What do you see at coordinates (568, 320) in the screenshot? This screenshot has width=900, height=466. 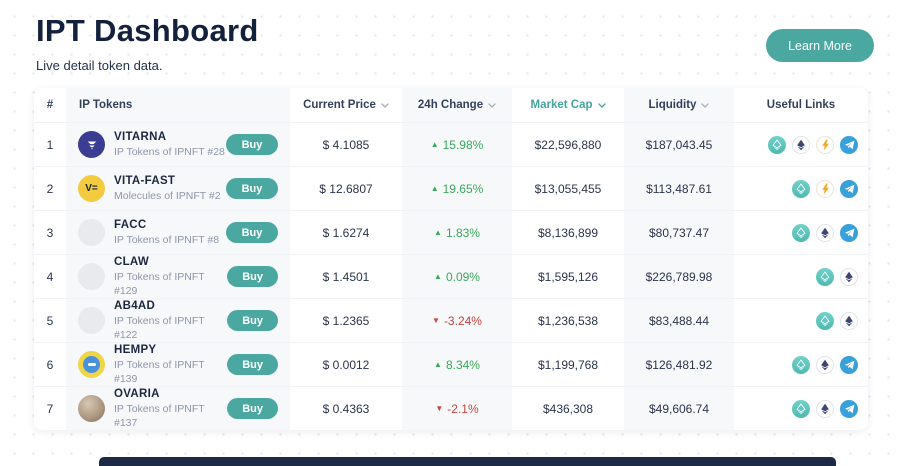 I see `market-cap-value: $1,236,538` at bounding box center [568, 320].